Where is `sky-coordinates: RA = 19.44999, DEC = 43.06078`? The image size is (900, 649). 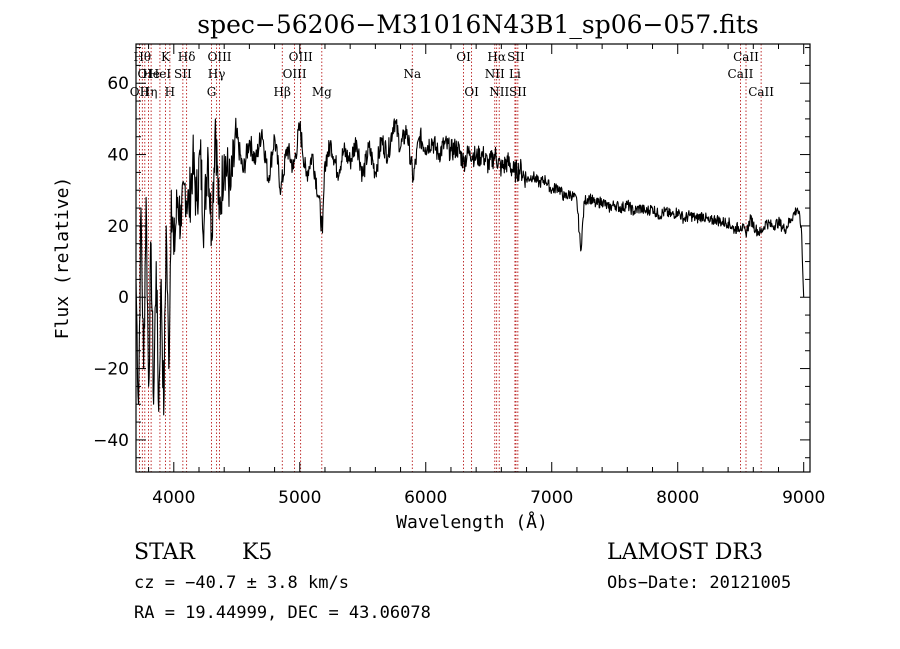 sky-coordinates: RA = 19.44999, DEC = 43.06078 is located at coordinates (282, 613).